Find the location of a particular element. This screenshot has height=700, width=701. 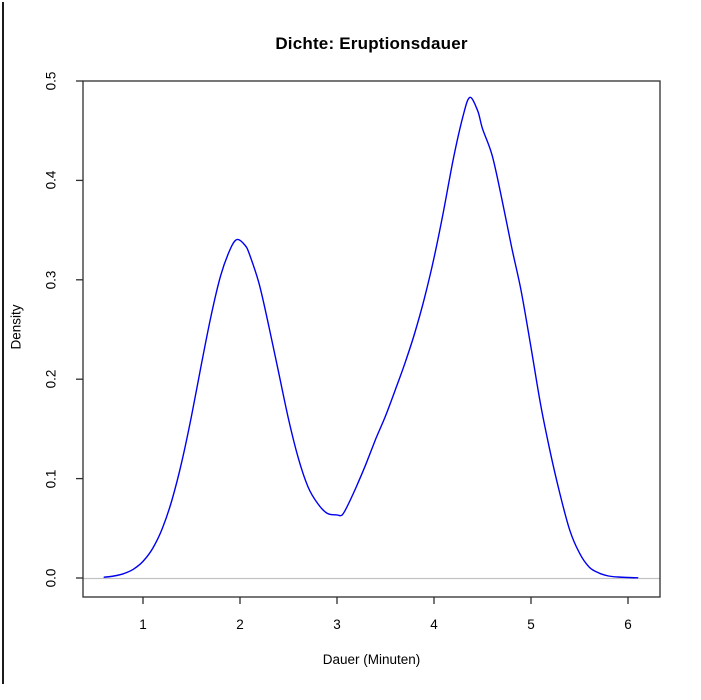

x-tick-label: 1 is located at coordinates (143, 624).